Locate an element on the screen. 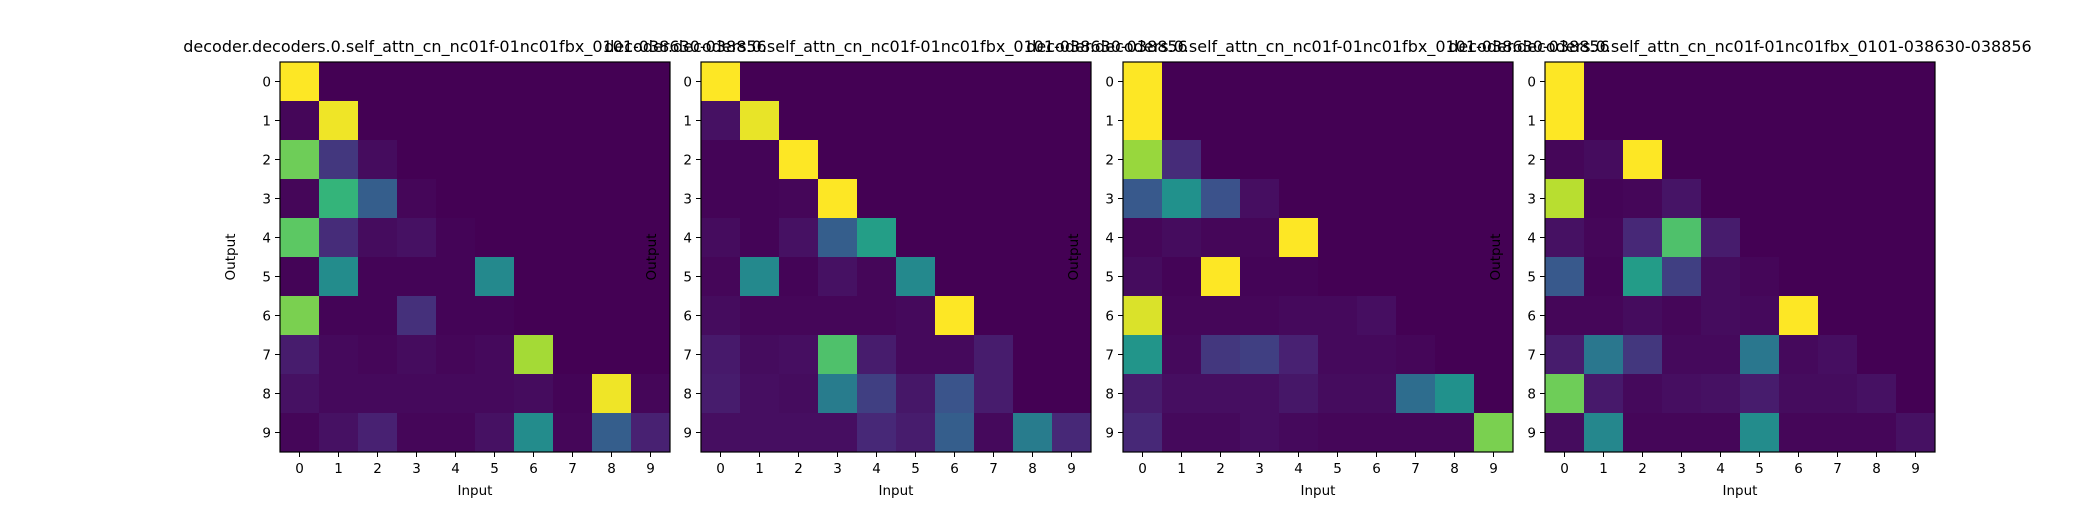  x-tick-label: 8 is located at coordinates (1032, 469).